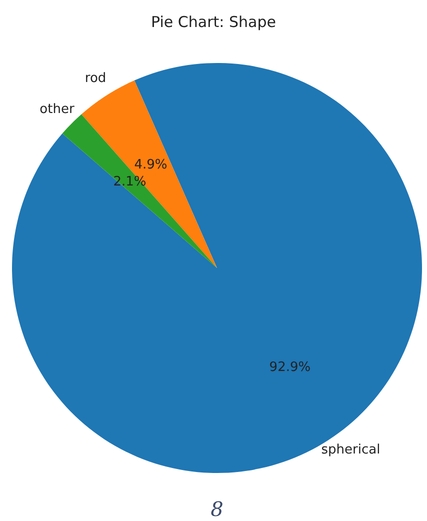 This screenshot has height=521, width=427. Describe the element at coordinates (95, 78) in the screenshot. I see `slice-label: rod` at that location.